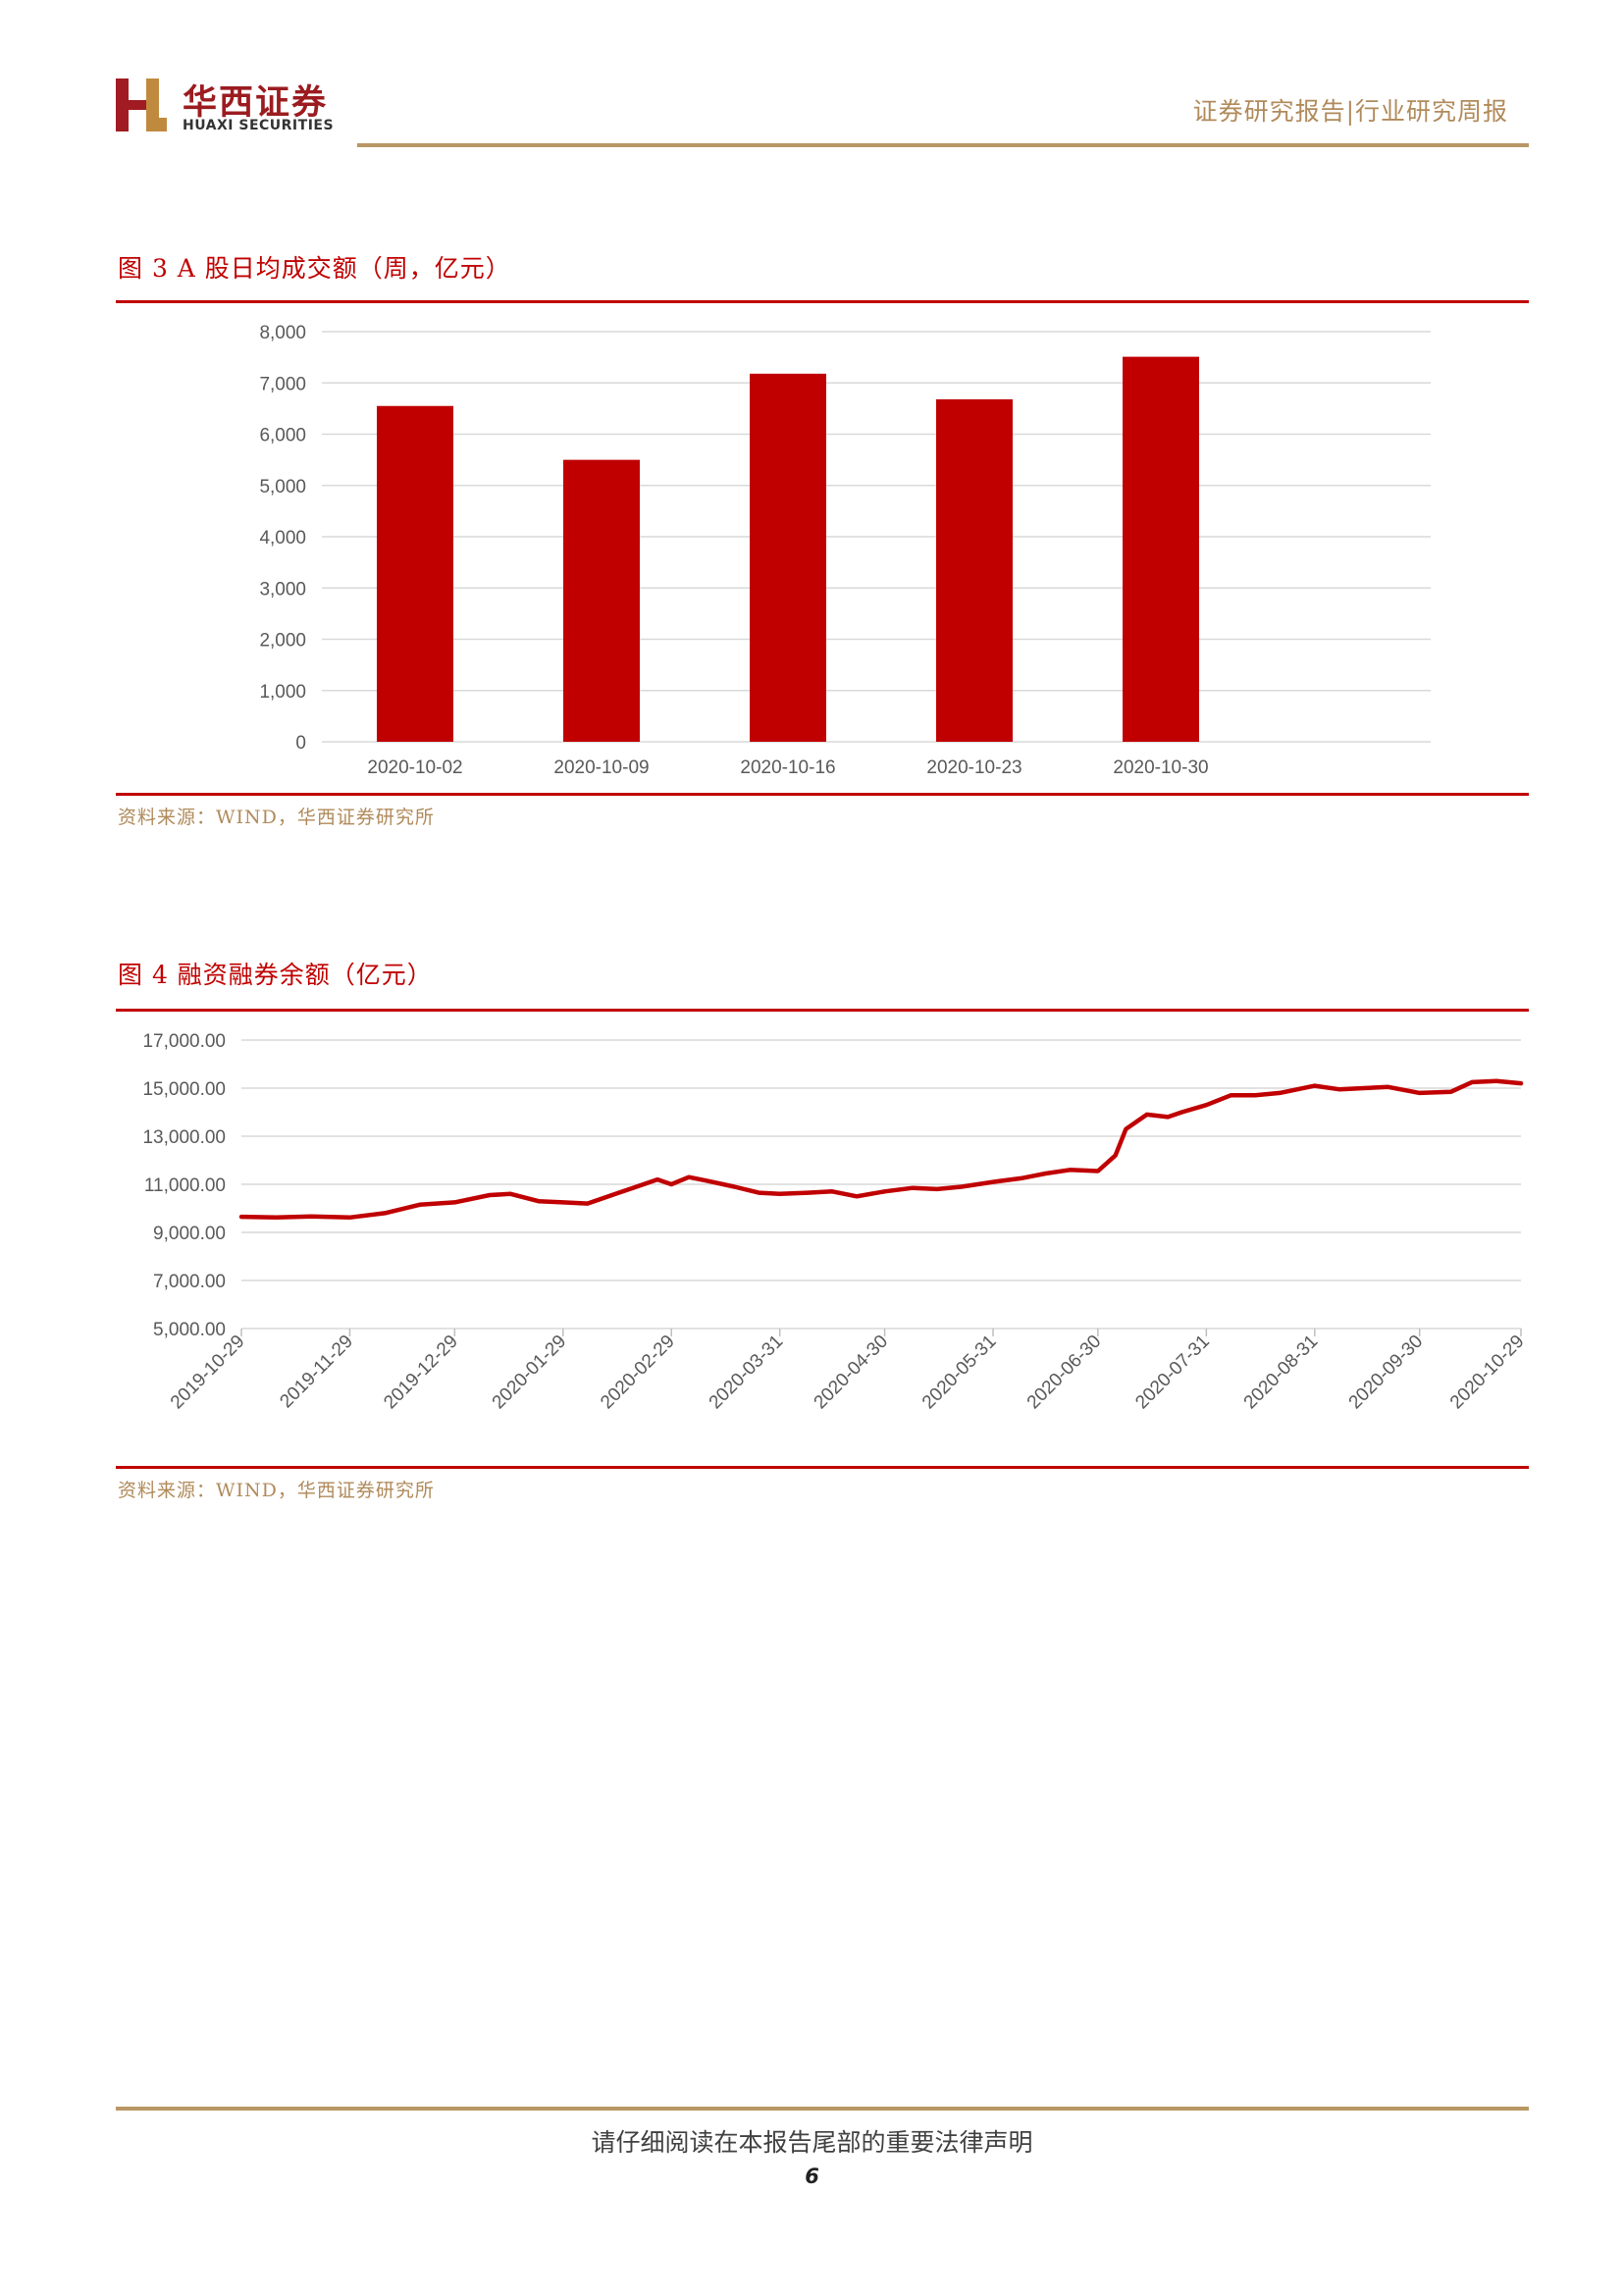 This screenshot has width=1624, height=2296. I want to click on huaxi-logo-icon, so click(141, 104).